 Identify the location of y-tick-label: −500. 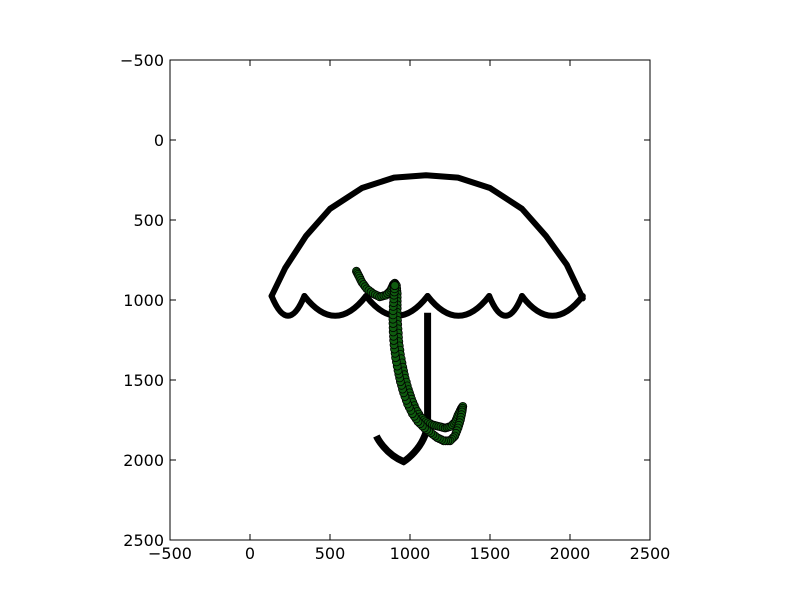
(142, 60).